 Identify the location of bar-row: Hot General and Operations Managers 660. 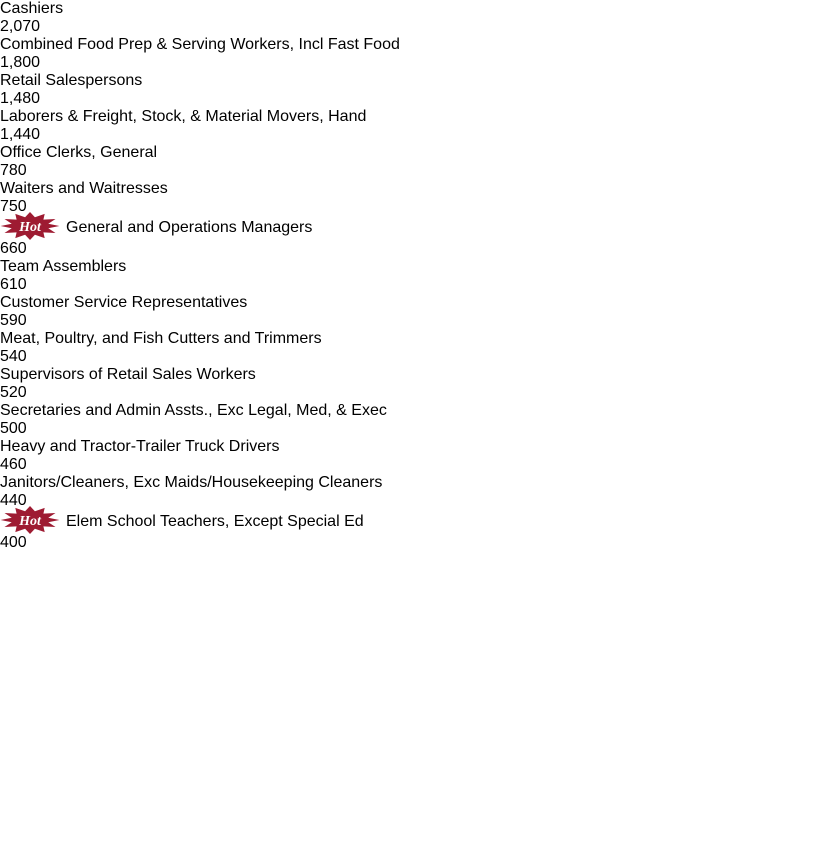
(410, 235).